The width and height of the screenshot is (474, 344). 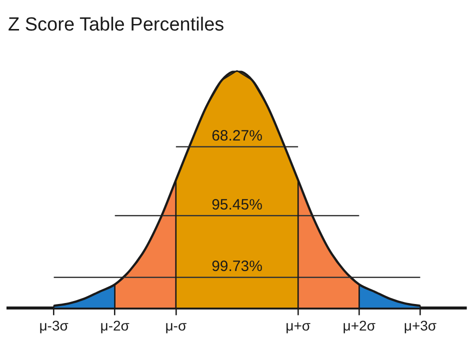 I want to click on annotation: 95.45%, so click(x=237, y=205).